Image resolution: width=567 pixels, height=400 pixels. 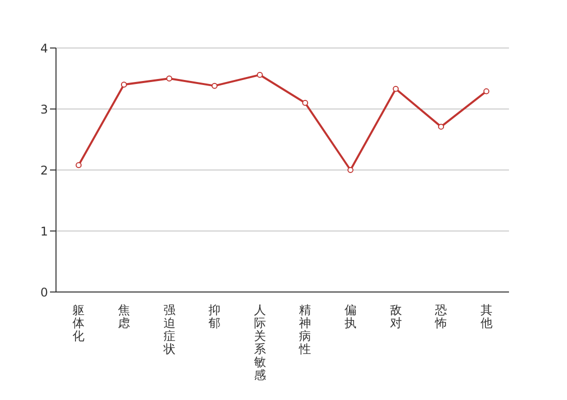 I want to click on x-tick-label: 焦虑, so click(x=124, y=316).